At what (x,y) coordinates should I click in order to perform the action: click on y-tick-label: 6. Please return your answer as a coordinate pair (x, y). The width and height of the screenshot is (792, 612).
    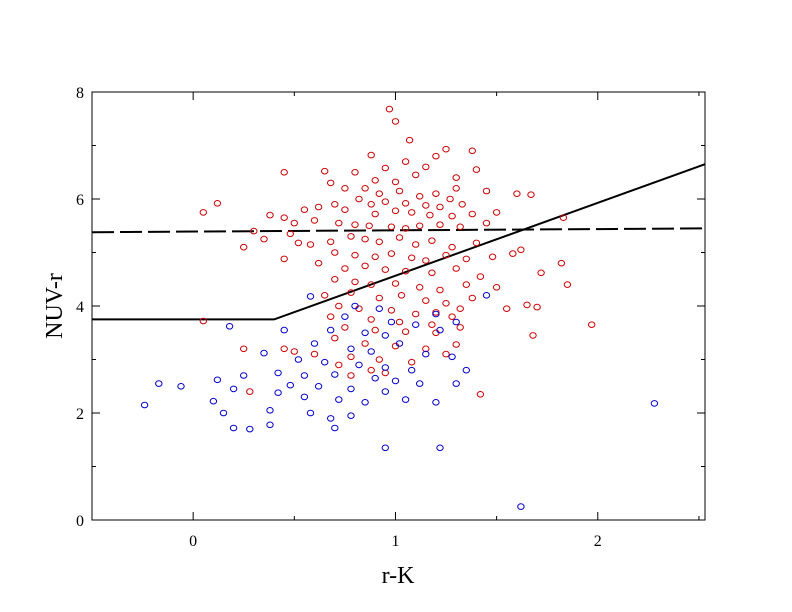
    Looking at the image, I should click on (80, 200).